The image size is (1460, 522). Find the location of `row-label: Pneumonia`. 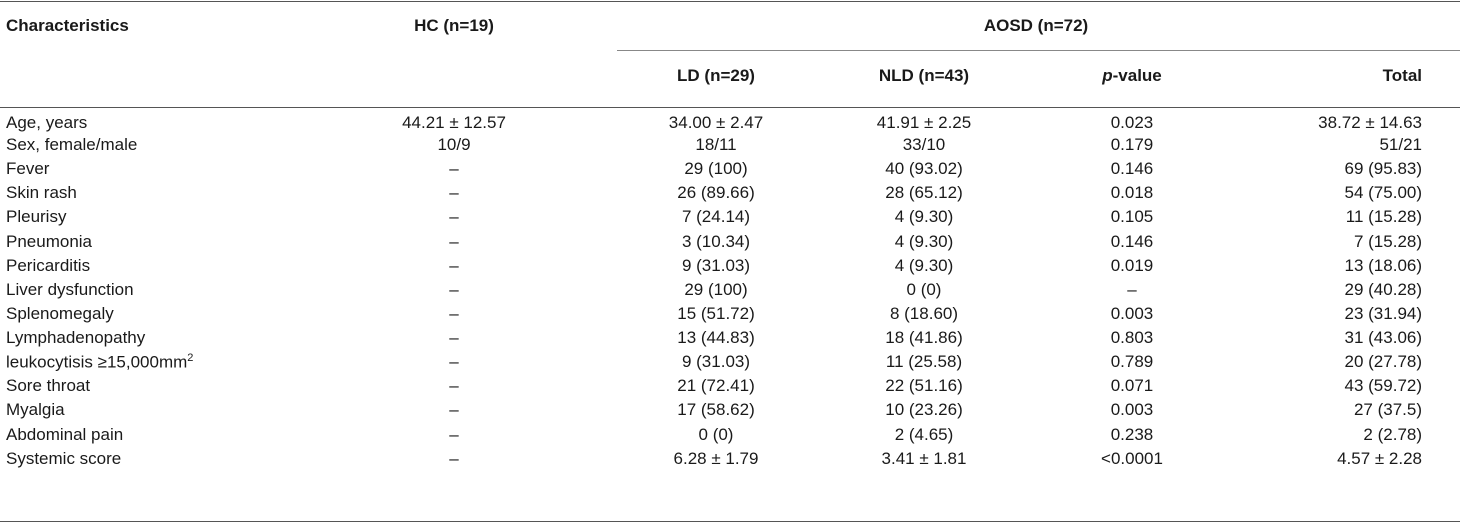

row-label: Pneumonia is located at coordinates (49, 241).